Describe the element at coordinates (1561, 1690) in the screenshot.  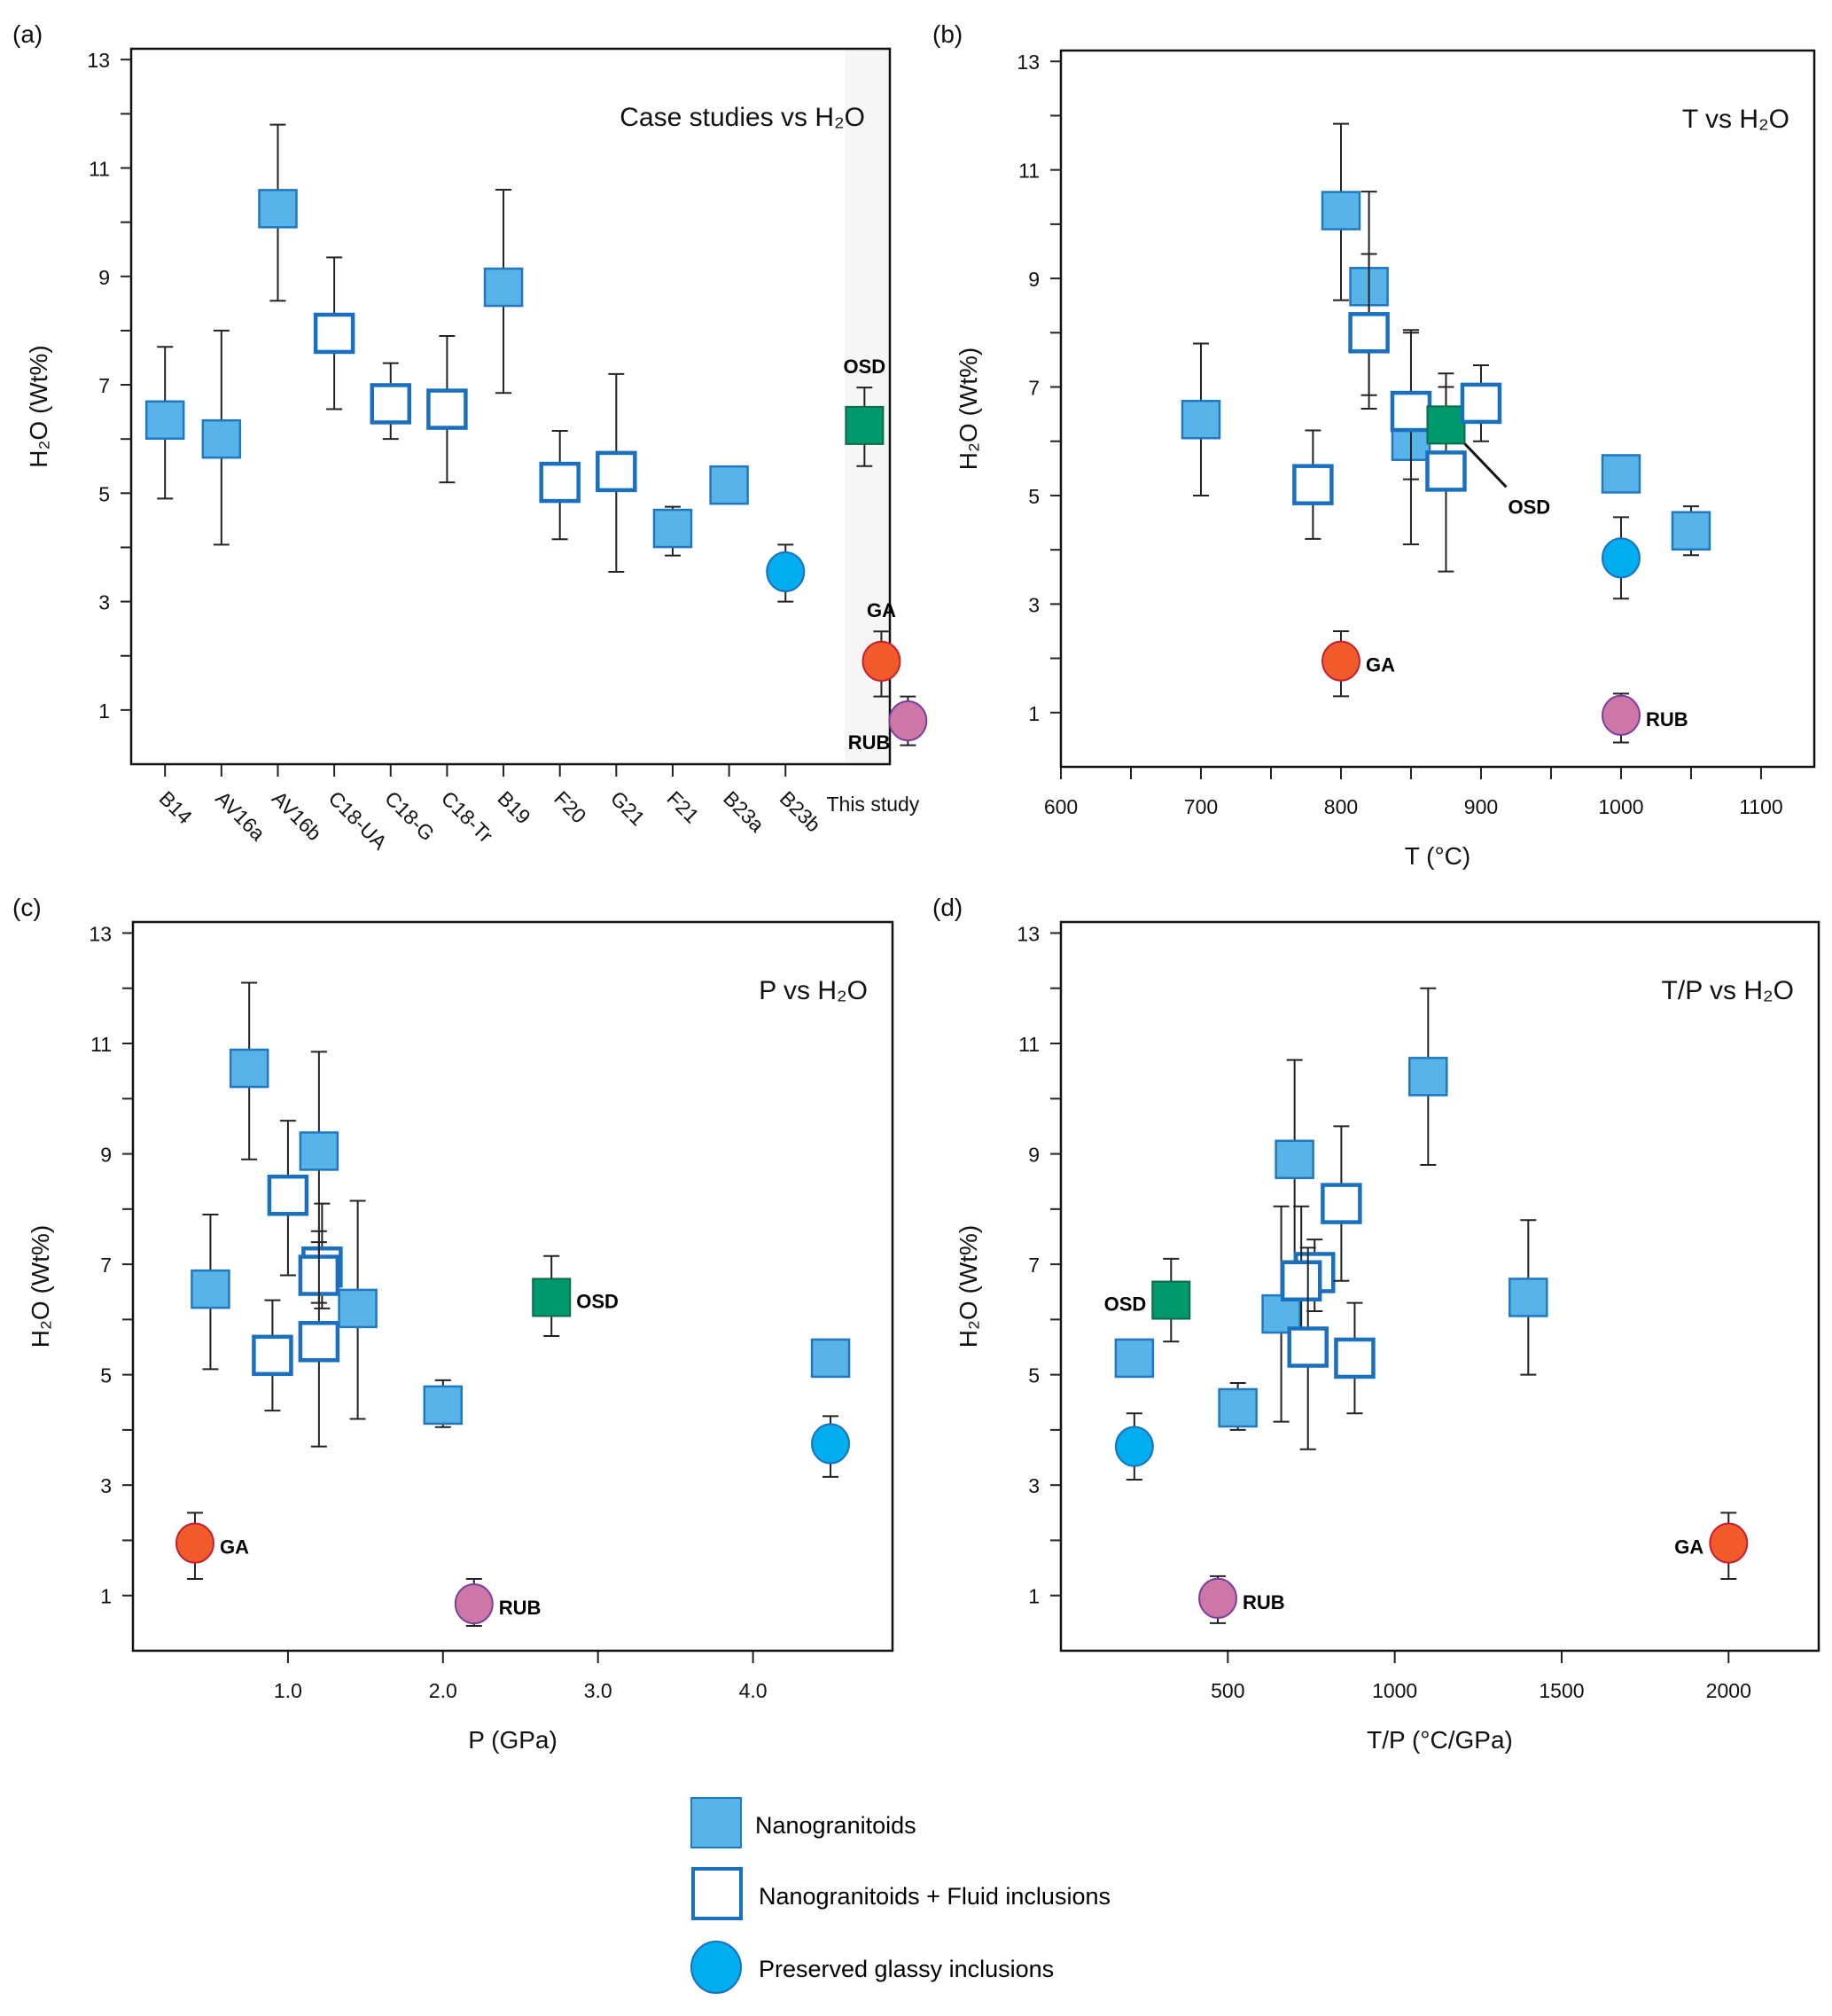
I see `x-tick-label: 1500` at that location.